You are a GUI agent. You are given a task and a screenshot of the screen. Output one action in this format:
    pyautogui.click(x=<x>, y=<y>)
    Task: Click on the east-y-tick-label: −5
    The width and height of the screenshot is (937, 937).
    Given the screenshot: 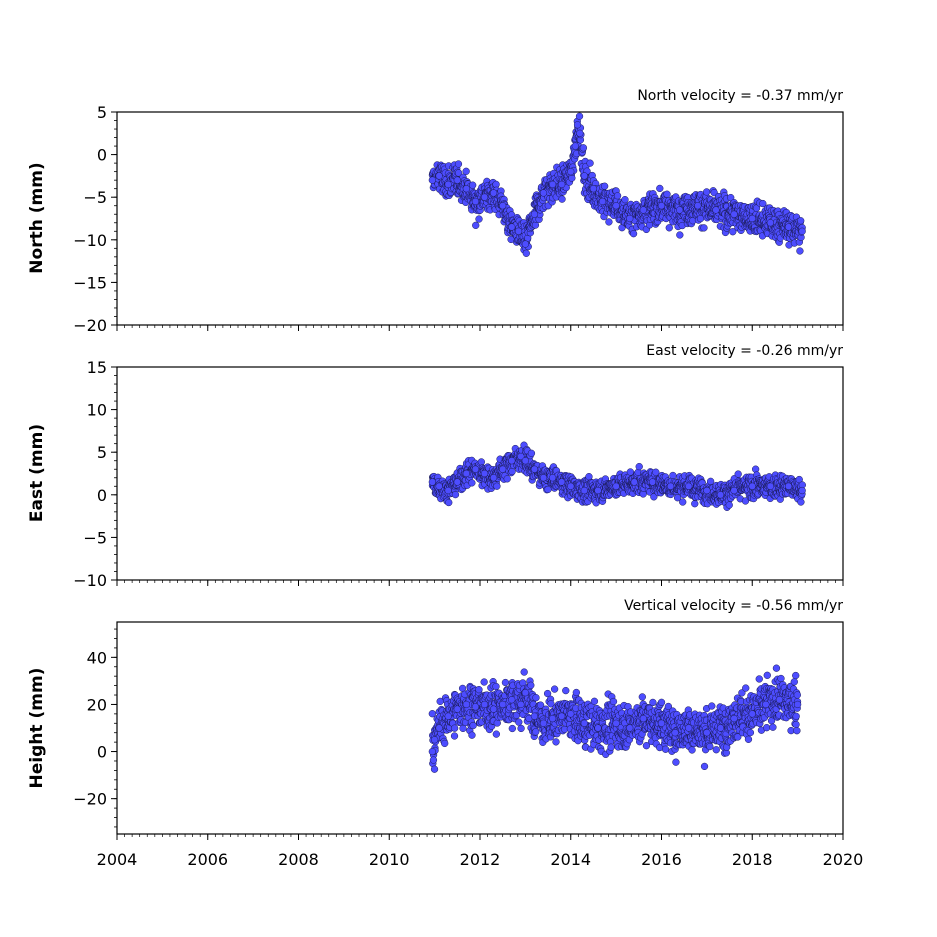 What is the action you would take?
    pyautogui.click(x=95, y=537)
    